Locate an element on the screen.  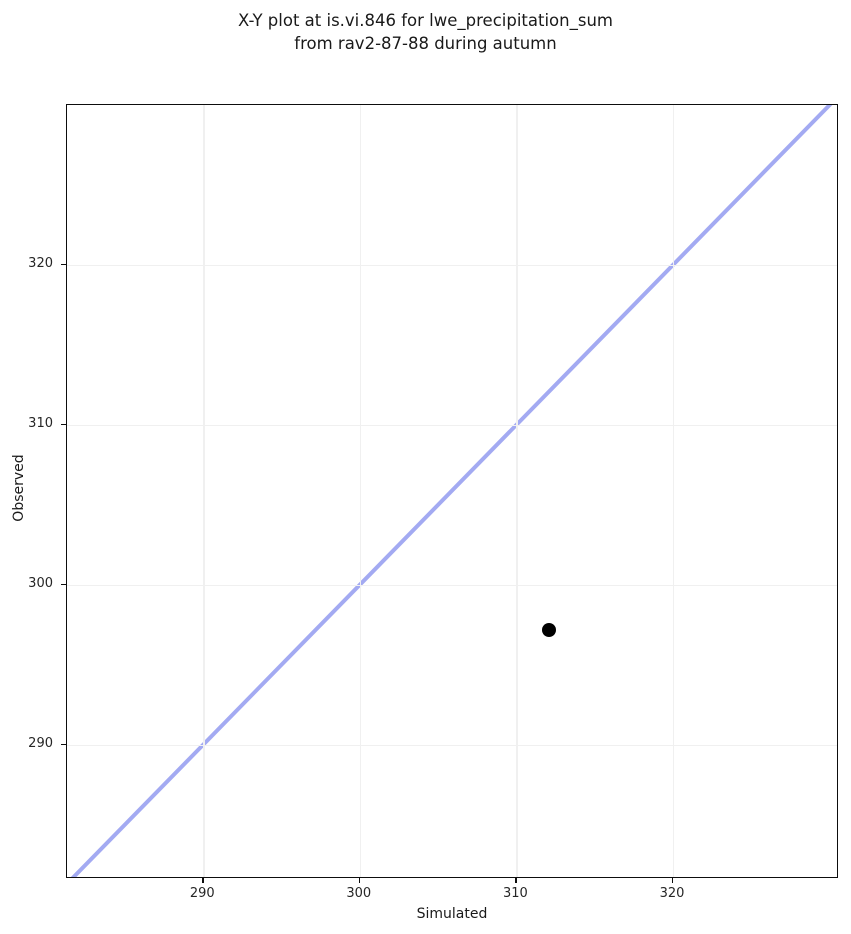
scatter-data-point is located at coordinates (549, 629).